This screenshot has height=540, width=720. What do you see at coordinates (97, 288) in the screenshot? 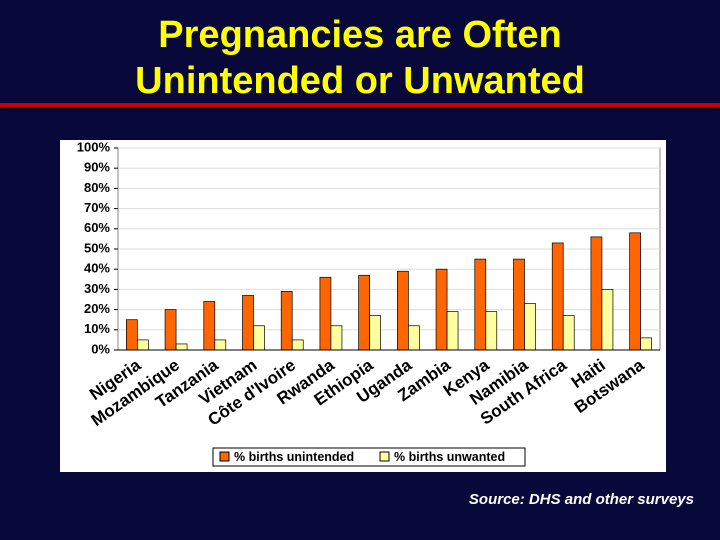
I see `y-tick-label: 30%` at bounding box center [97, 288].